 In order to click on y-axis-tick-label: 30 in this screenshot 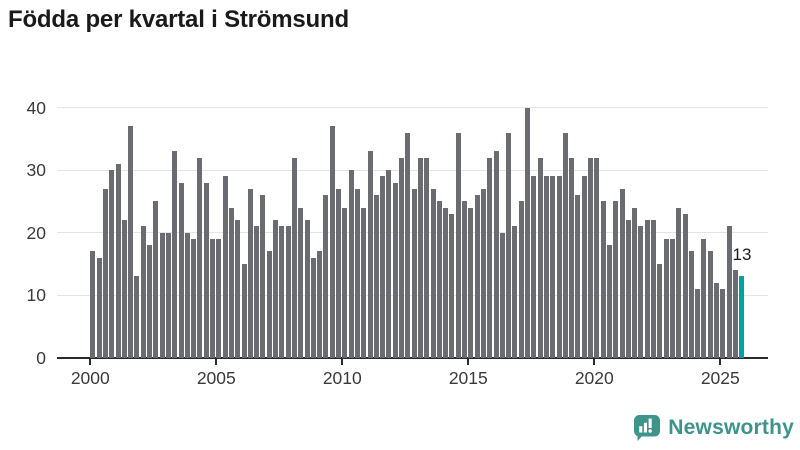, I will do `click(36, 170)`.